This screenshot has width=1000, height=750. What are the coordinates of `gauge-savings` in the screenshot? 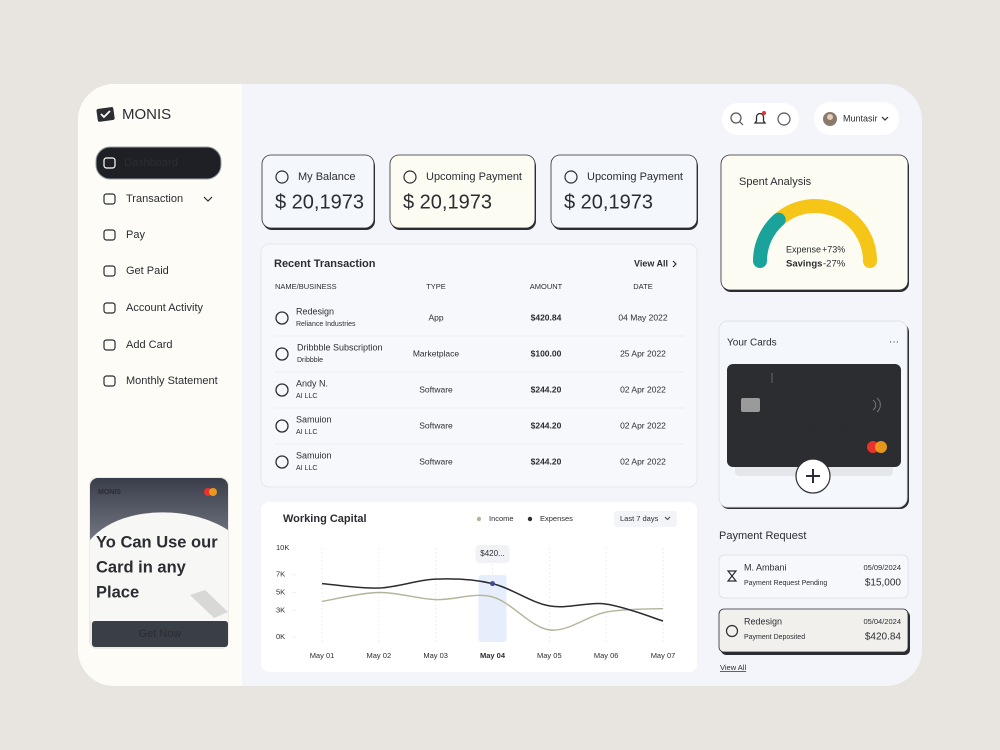 It's located at (769, 240).